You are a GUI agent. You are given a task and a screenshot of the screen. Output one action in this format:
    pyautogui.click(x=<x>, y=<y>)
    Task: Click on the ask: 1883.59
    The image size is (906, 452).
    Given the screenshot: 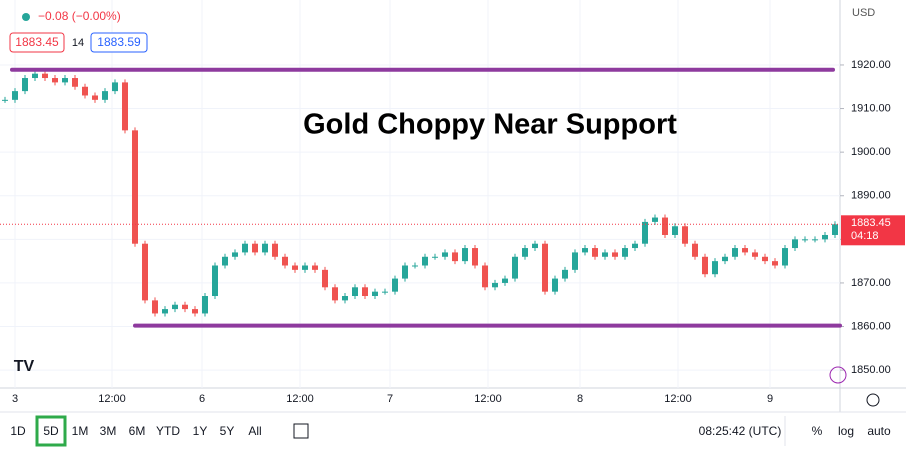 What is the action you would take?
    pyautogui.click(x=119, y=42)
    